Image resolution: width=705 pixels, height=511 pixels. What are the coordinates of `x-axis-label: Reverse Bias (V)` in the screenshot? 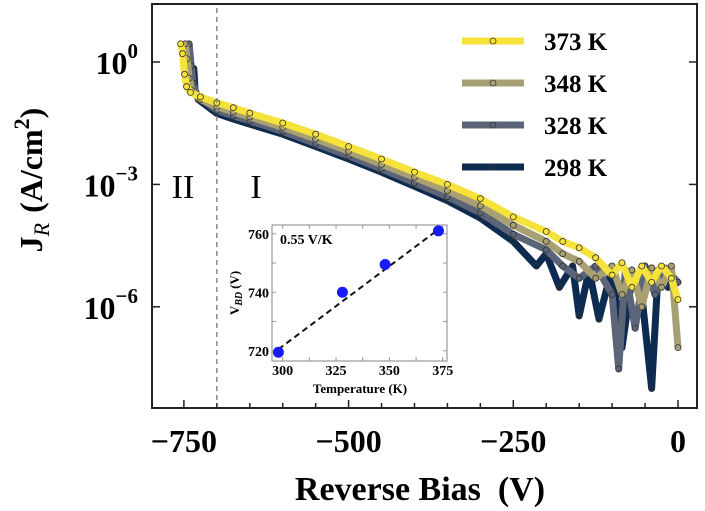 It's located at (420, 489).